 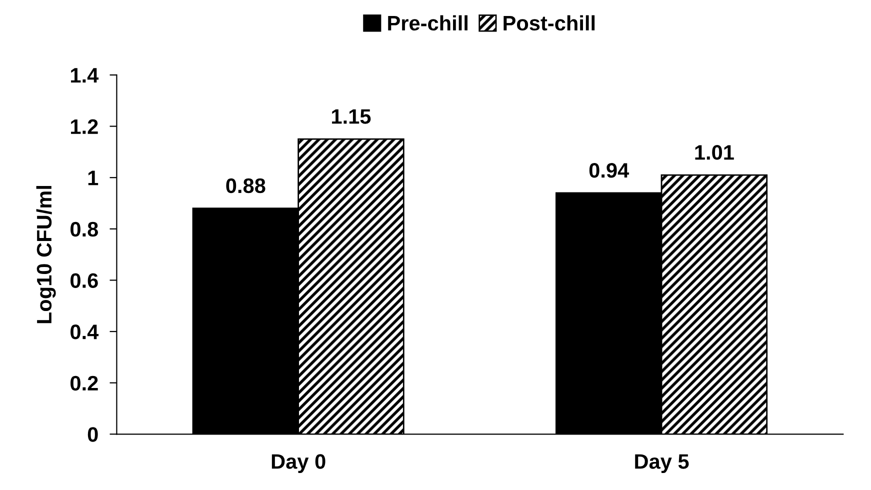 I want to click on y-tick-label: 0.4, so click(x=84, y=332).